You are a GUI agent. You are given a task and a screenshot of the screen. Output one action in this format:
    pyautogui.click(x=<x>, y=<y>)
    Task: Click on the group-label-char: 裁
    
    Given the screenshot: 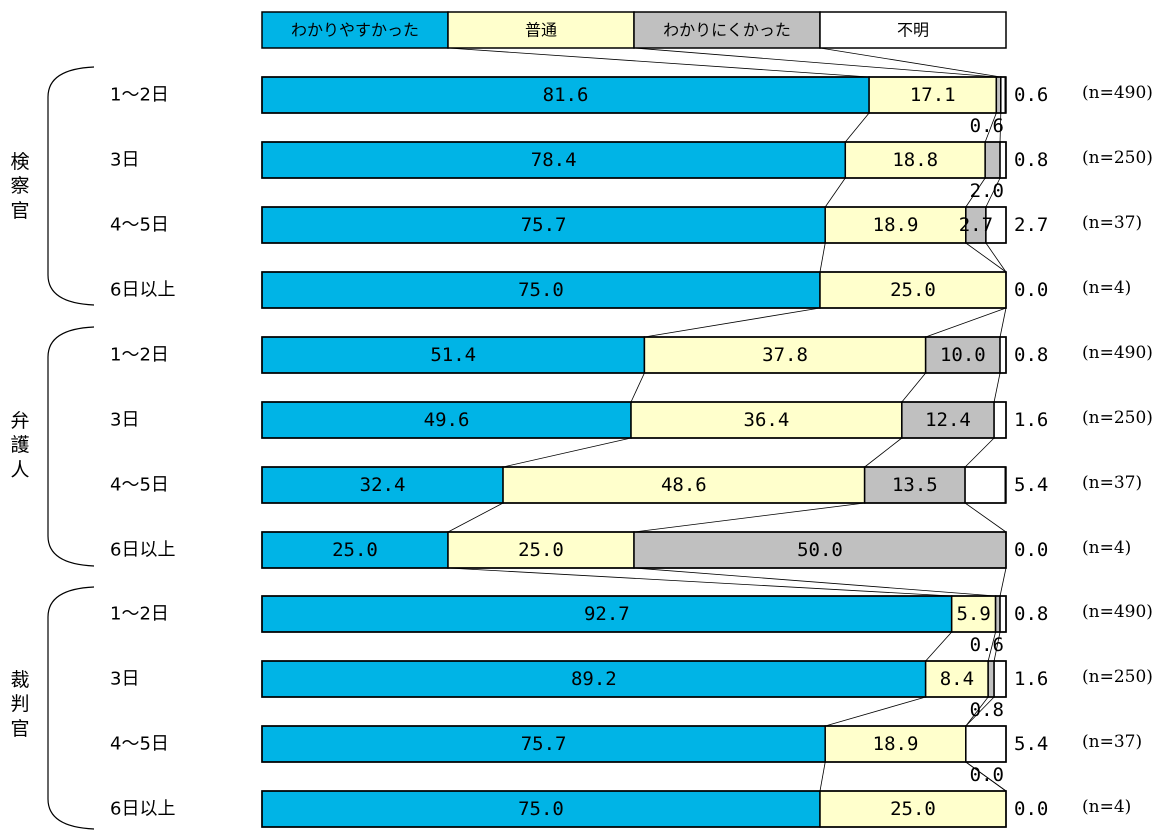 What is the action you would take?
    pyautogui.click(x=19, y=680)
    